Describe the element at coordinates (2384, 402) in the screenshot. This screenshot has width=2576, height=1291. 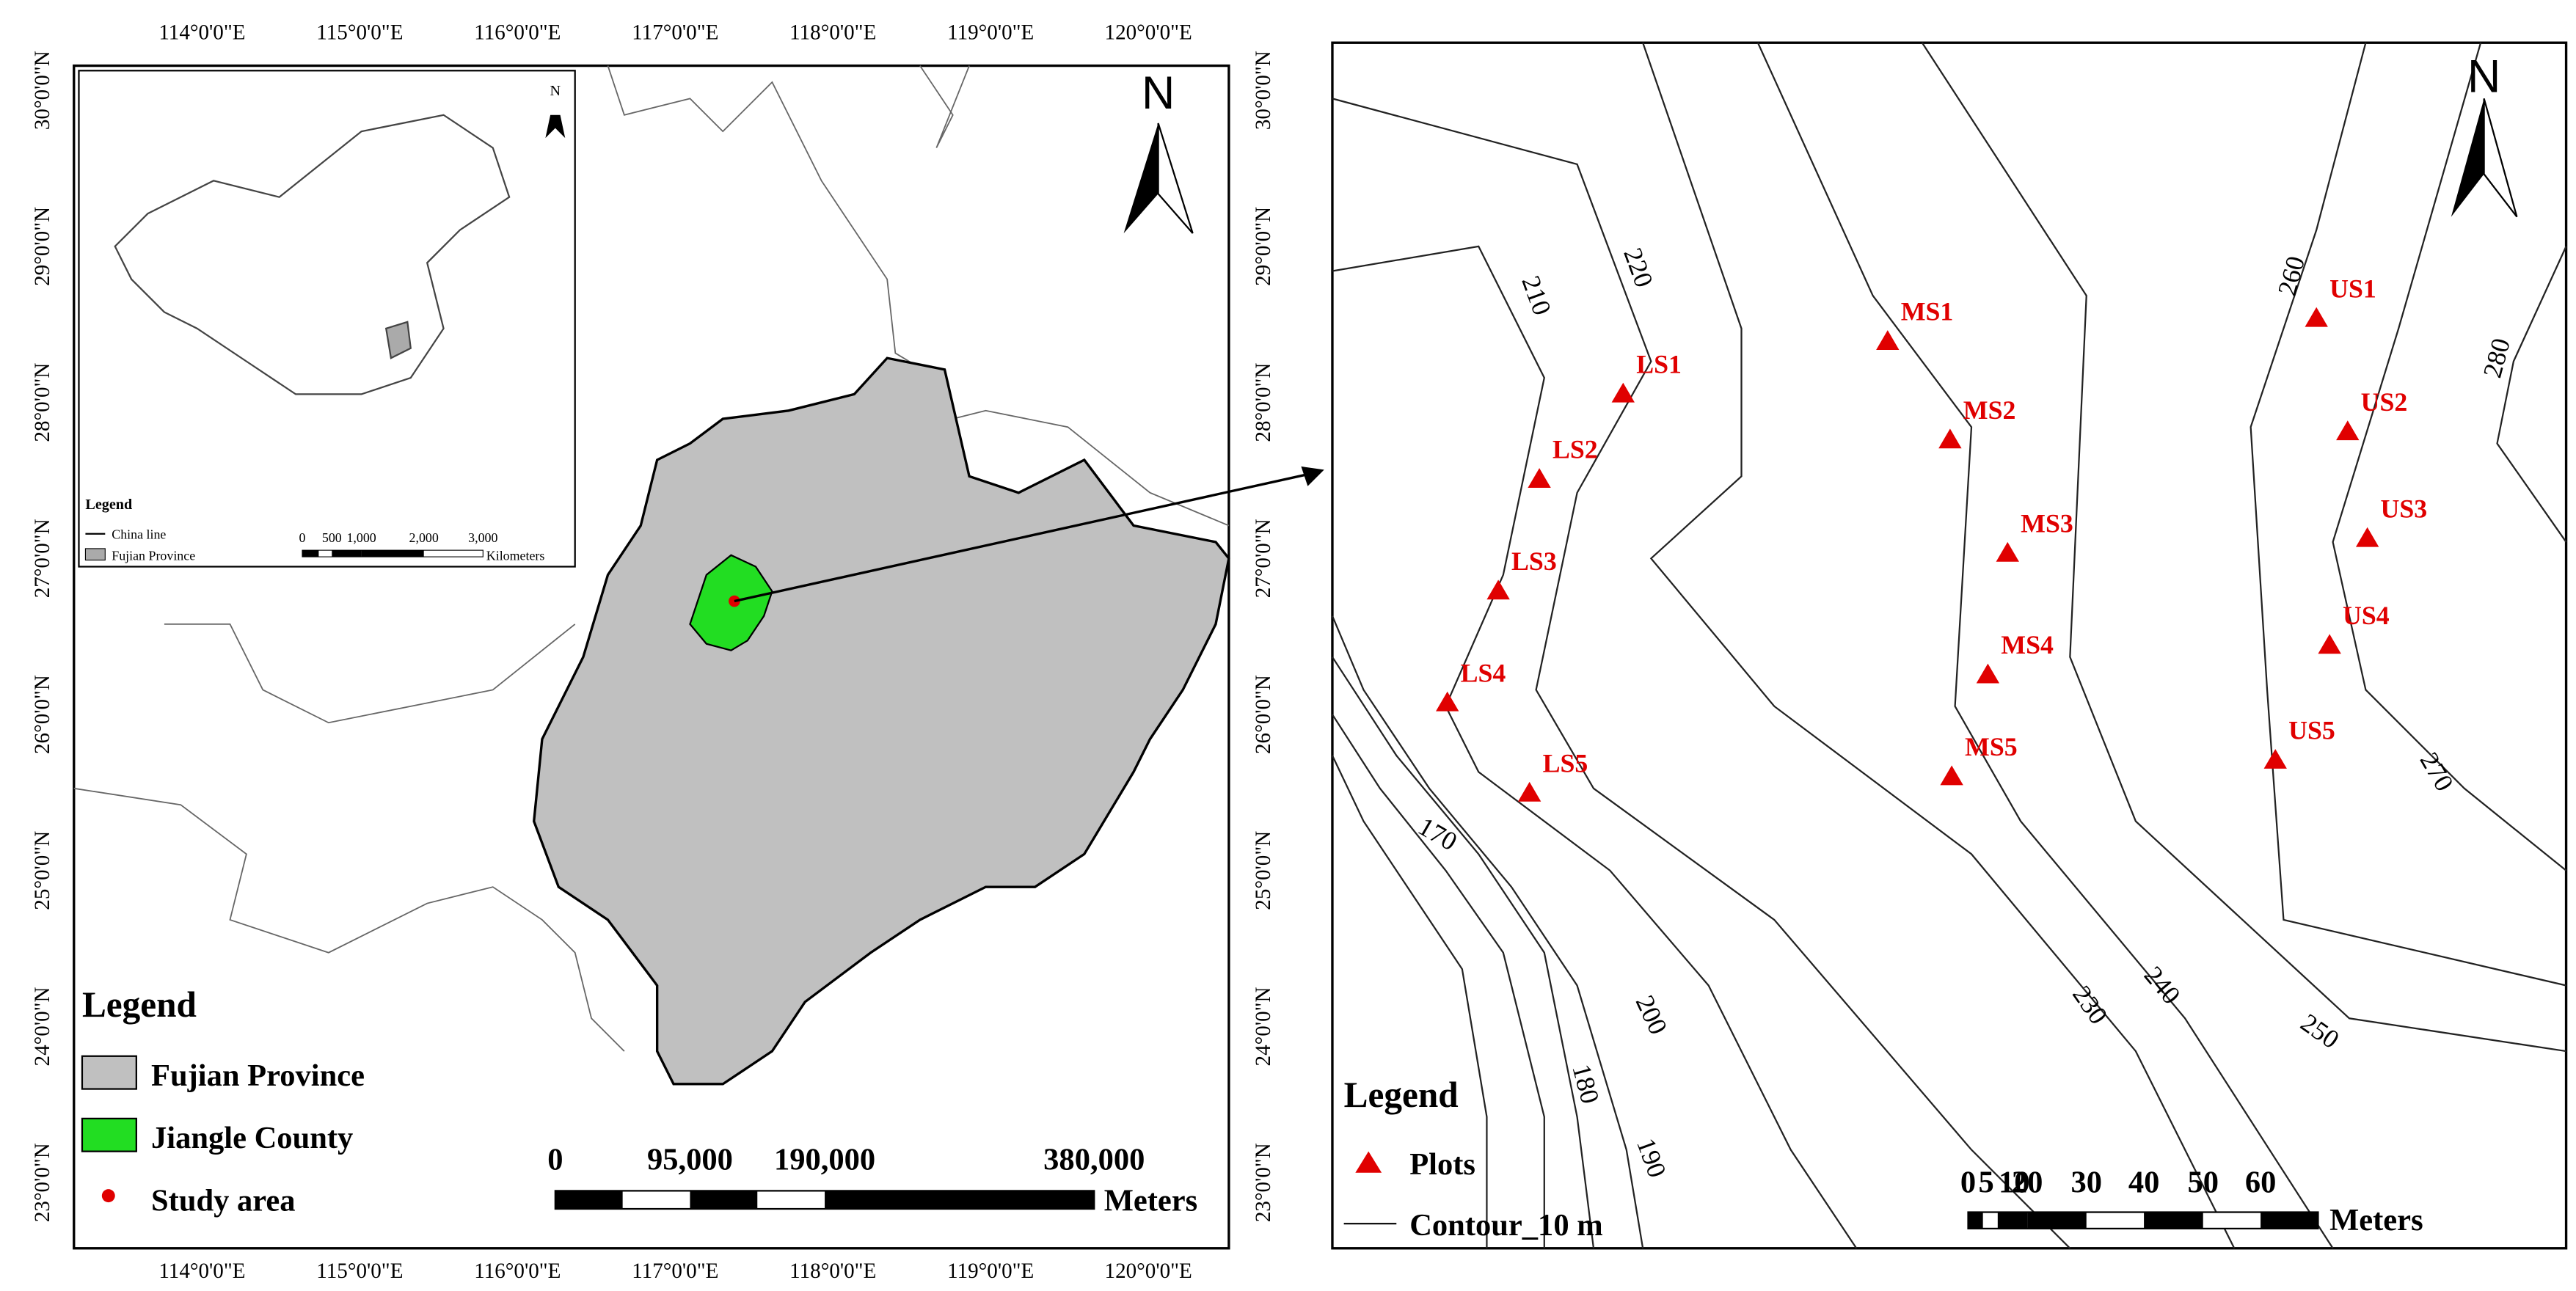
I see `plot-label: US2` at that location.